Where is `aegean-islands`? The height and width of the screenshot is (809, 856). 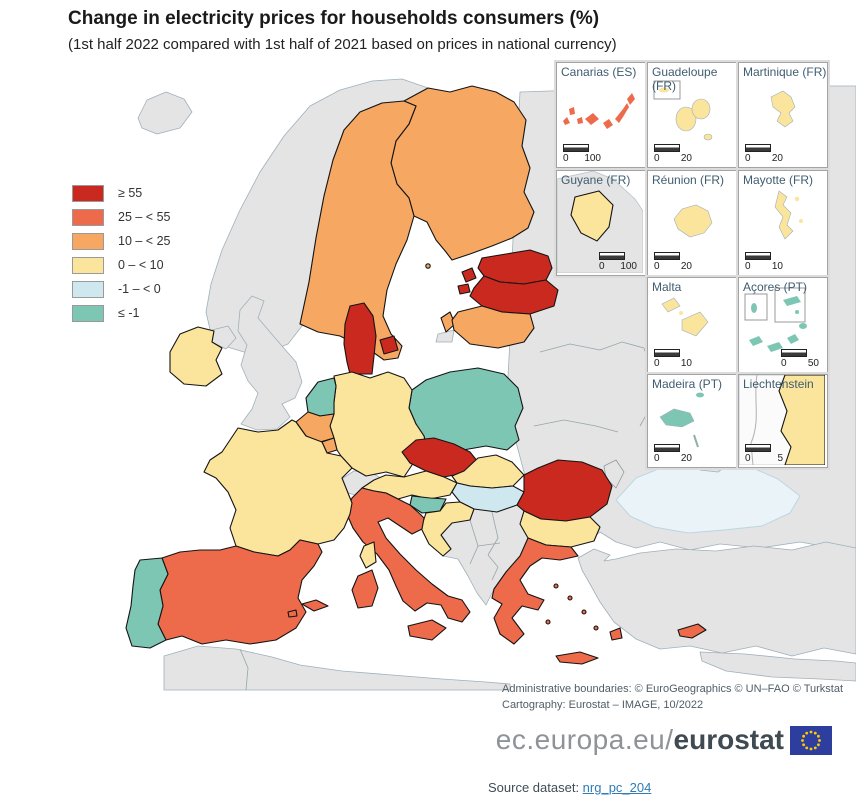
aegean-islands is located at coordinates (572, 607).